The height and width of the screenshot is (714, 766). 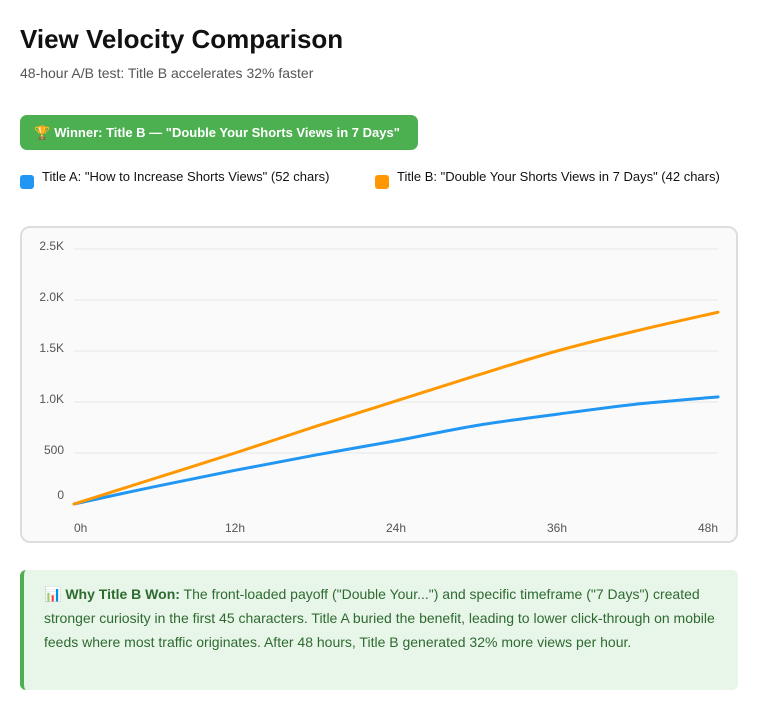 I want to click on page-title: View Velocity Comparison, so click(x=182, y=39).